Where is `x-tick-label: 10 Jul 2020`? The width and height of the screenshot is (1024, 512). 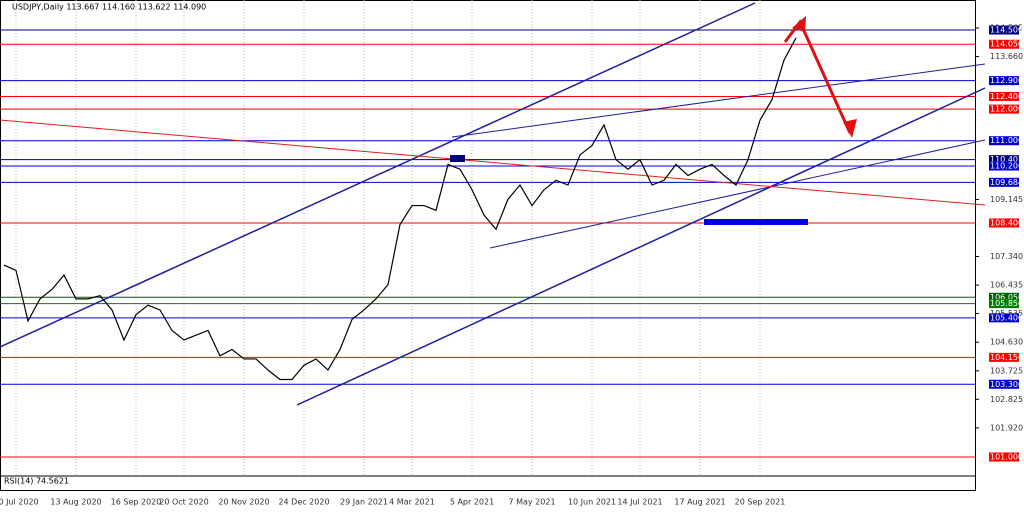
x-tick-label: 10 Jul 2020 is located at coordinates (19, 502).